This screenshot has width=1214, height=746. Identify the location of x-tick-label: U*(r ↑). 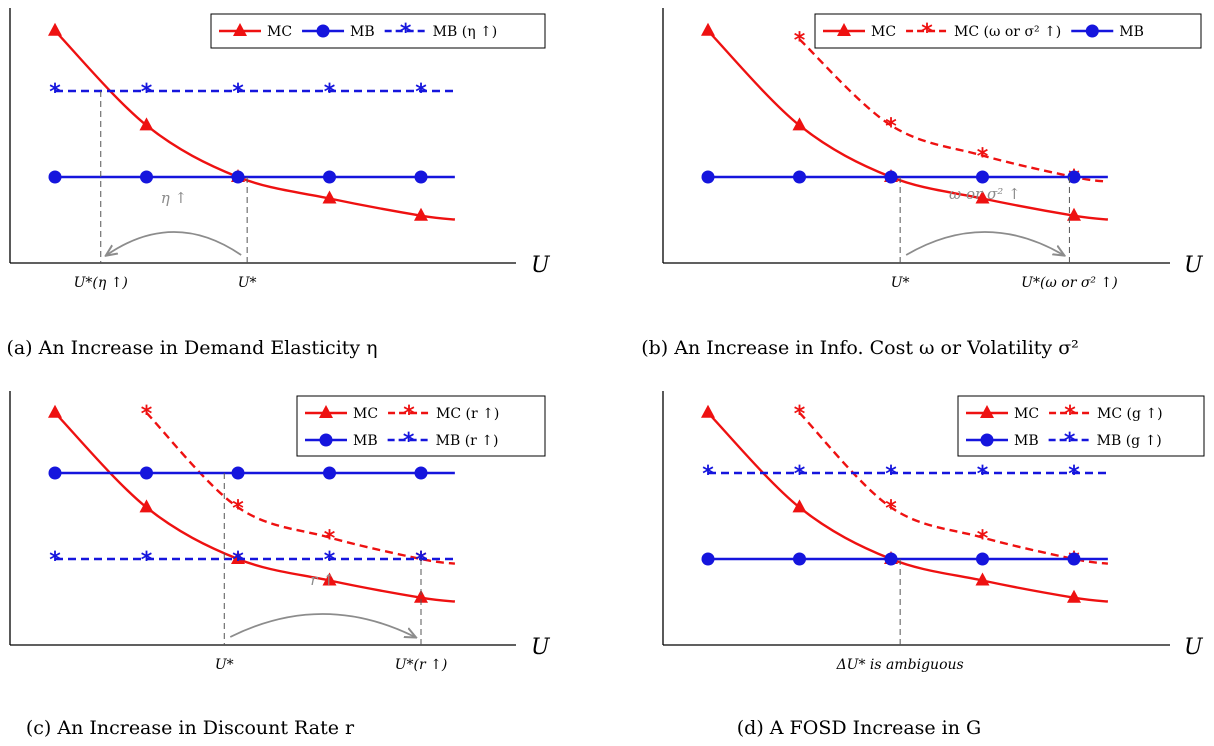
(421, 665).